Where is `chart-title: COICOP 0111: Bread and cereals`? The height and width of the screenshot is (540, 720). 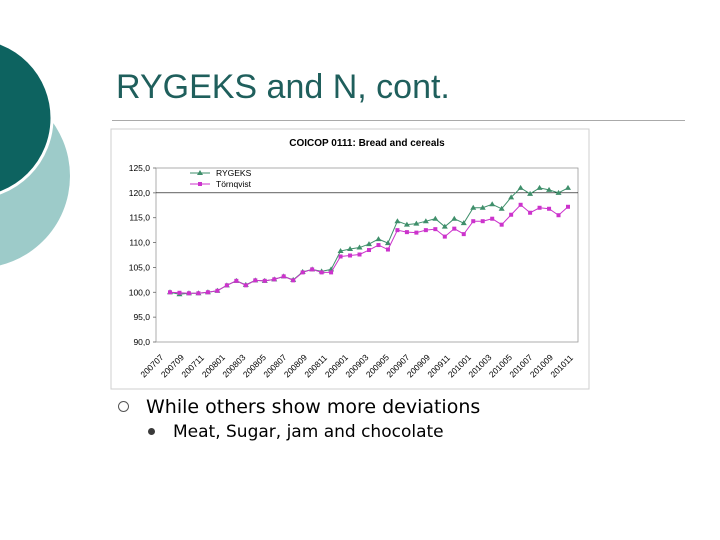
chart-title: COICOP 0111: Bread and cereals is located at coordinates (367, 143).